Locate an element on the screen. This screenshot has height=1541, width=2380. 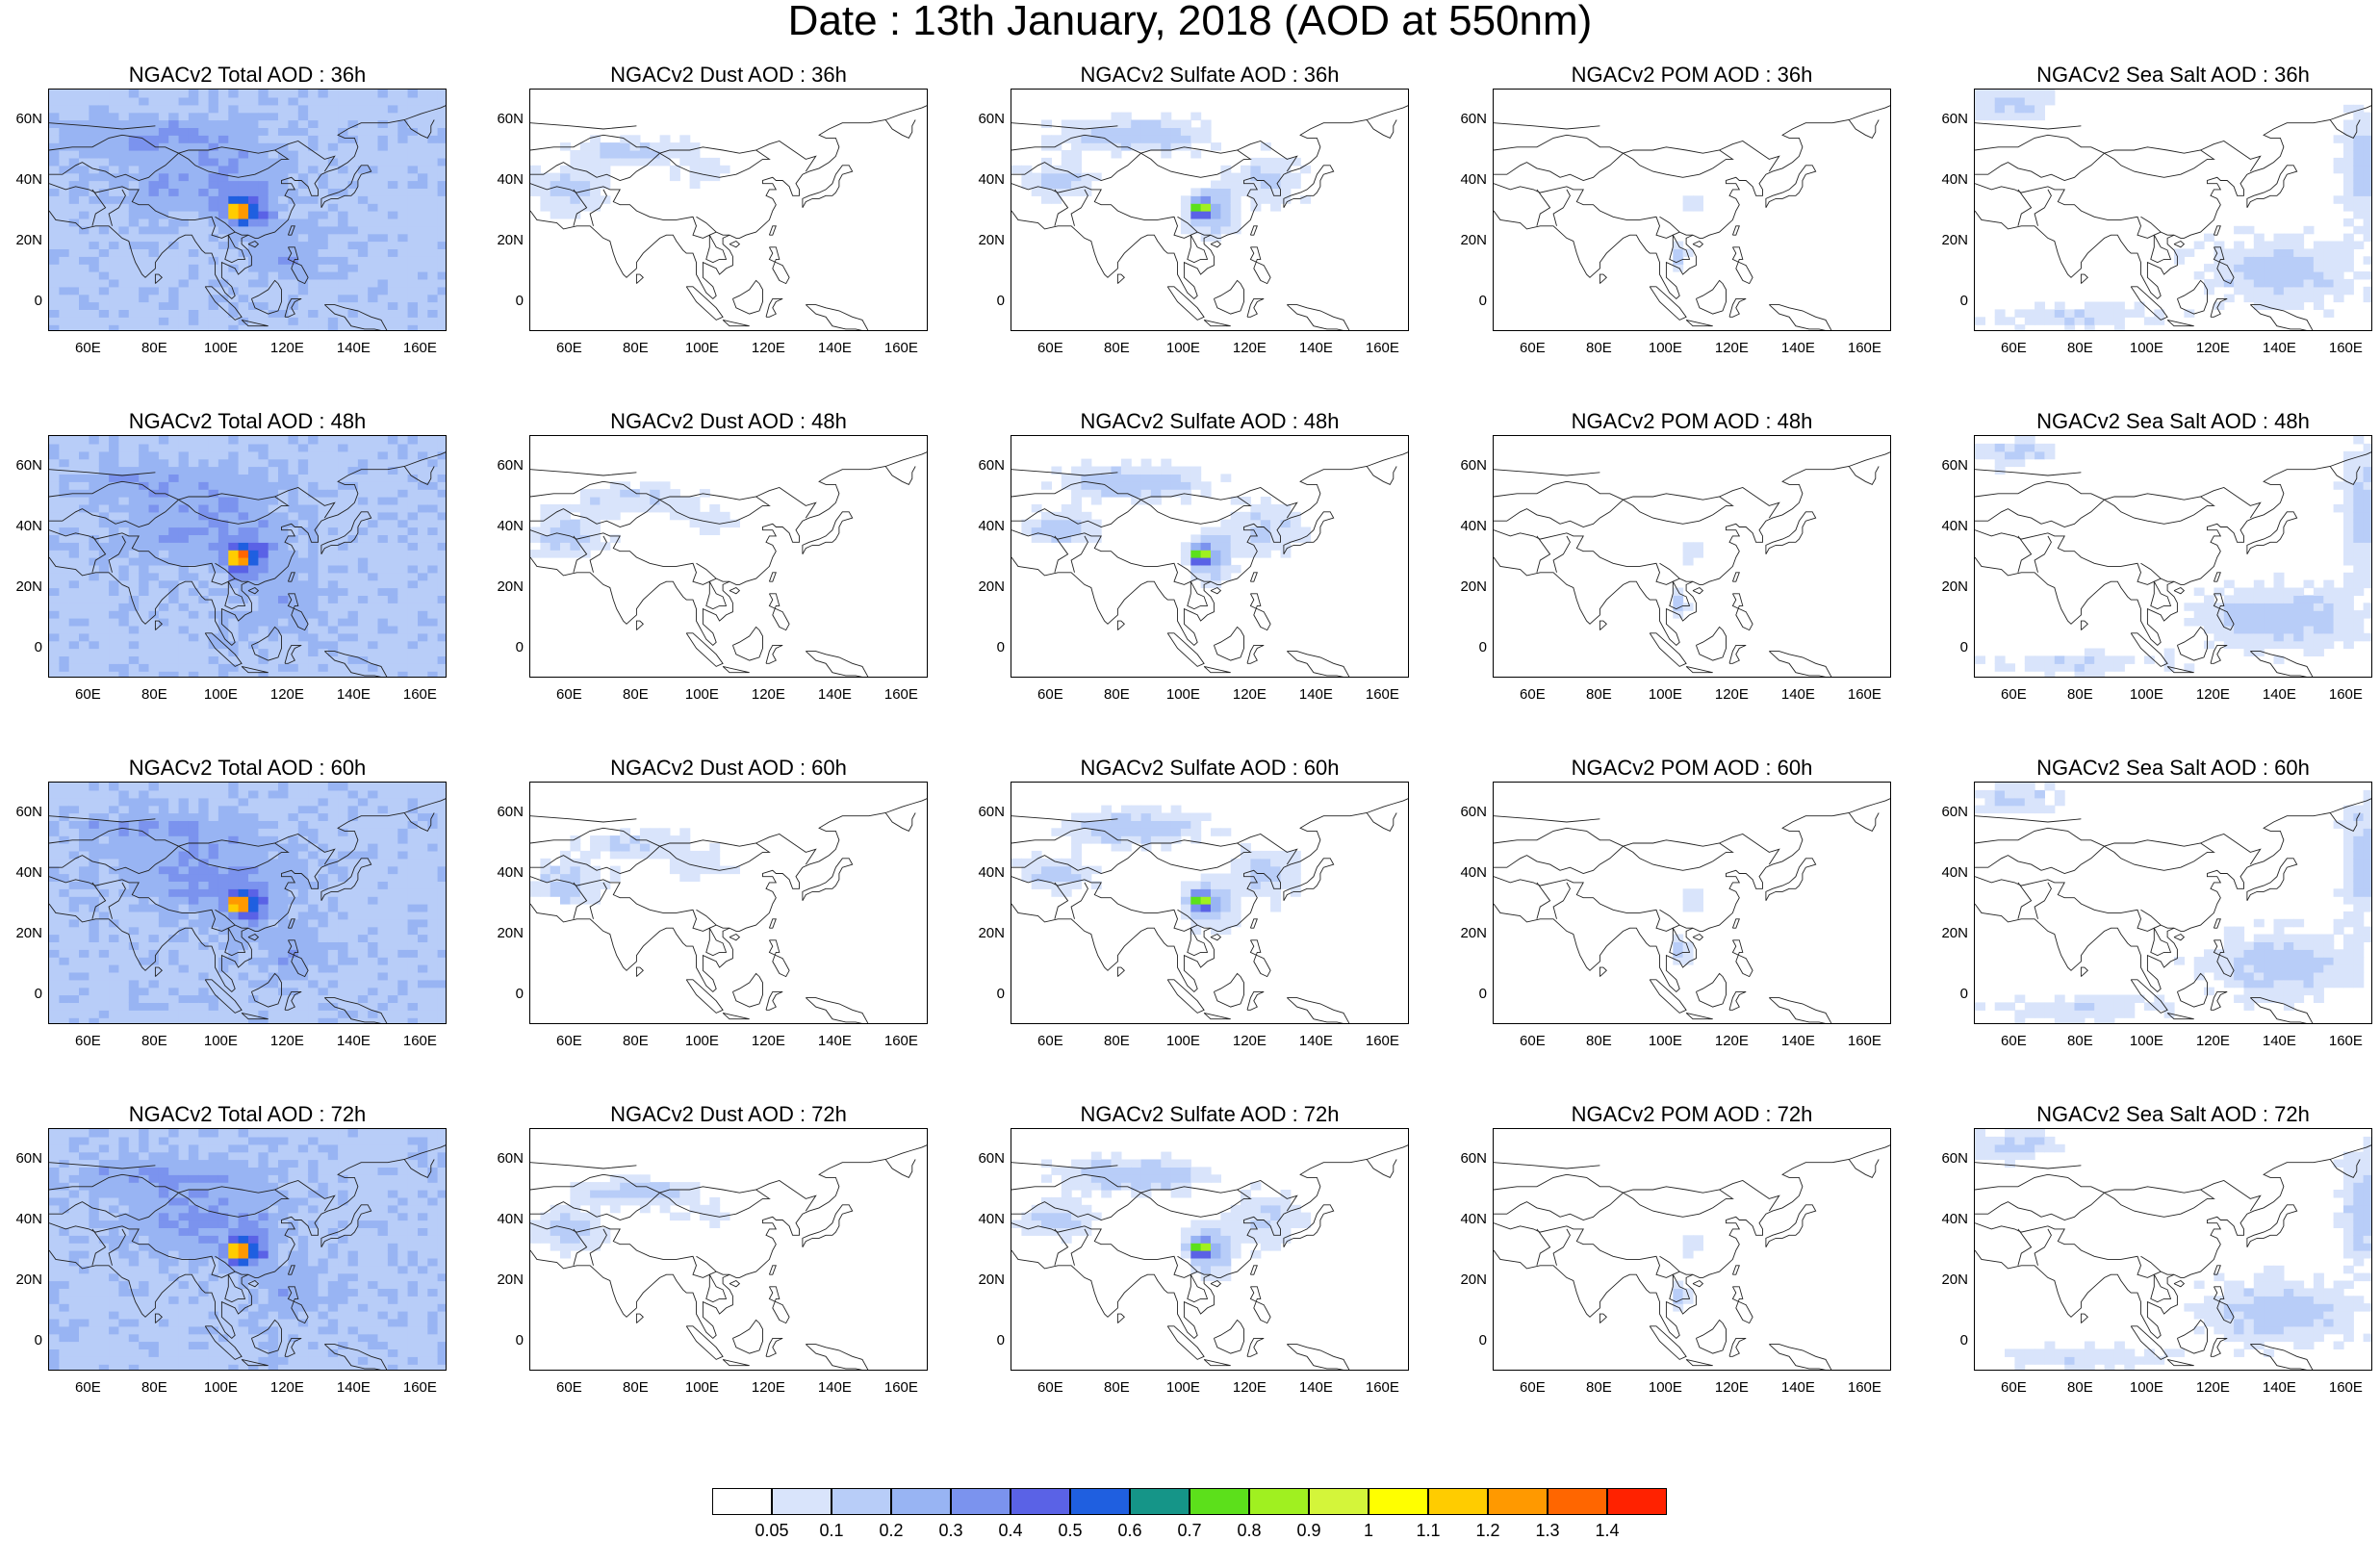
lon-tick-label: 140E is located at coordinates (1315, 348).